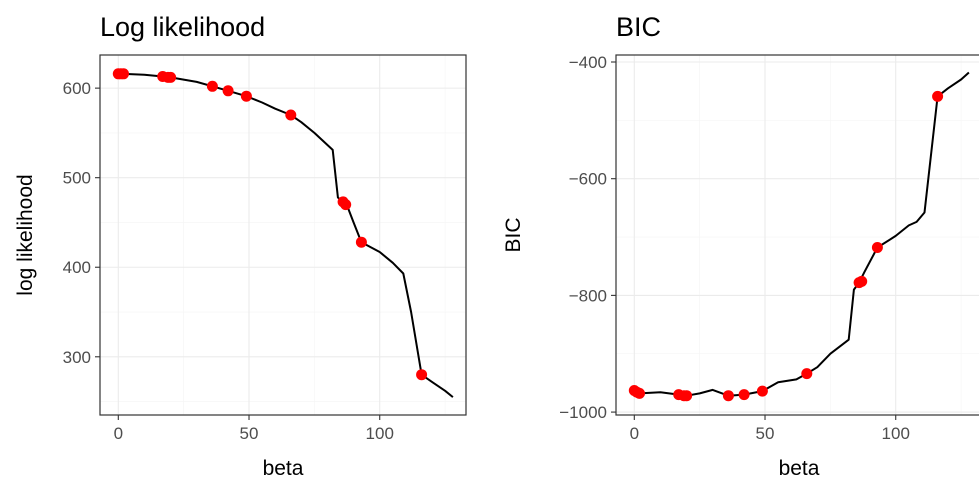  What do you see at coordinates (77, 267) in the screenshot?
I see `y-tick-label: 400` at bounding box center [77, 267].